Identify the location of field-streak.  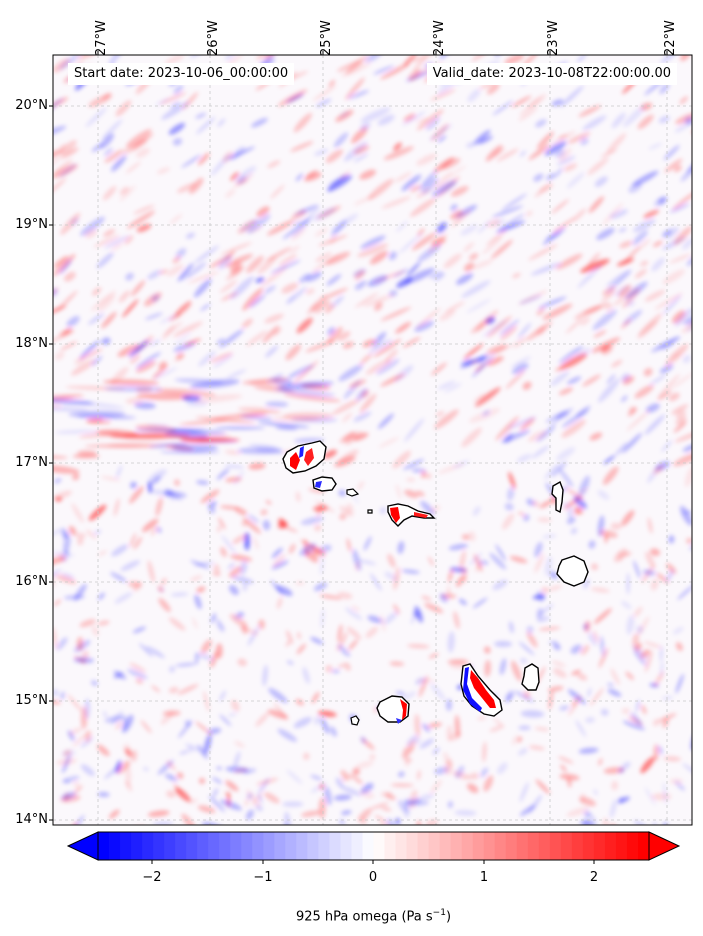
(190, 452).